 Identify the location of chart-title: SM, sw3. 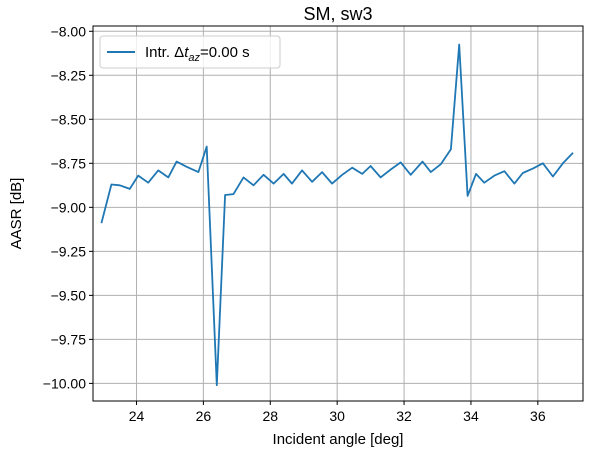
(337, 14).